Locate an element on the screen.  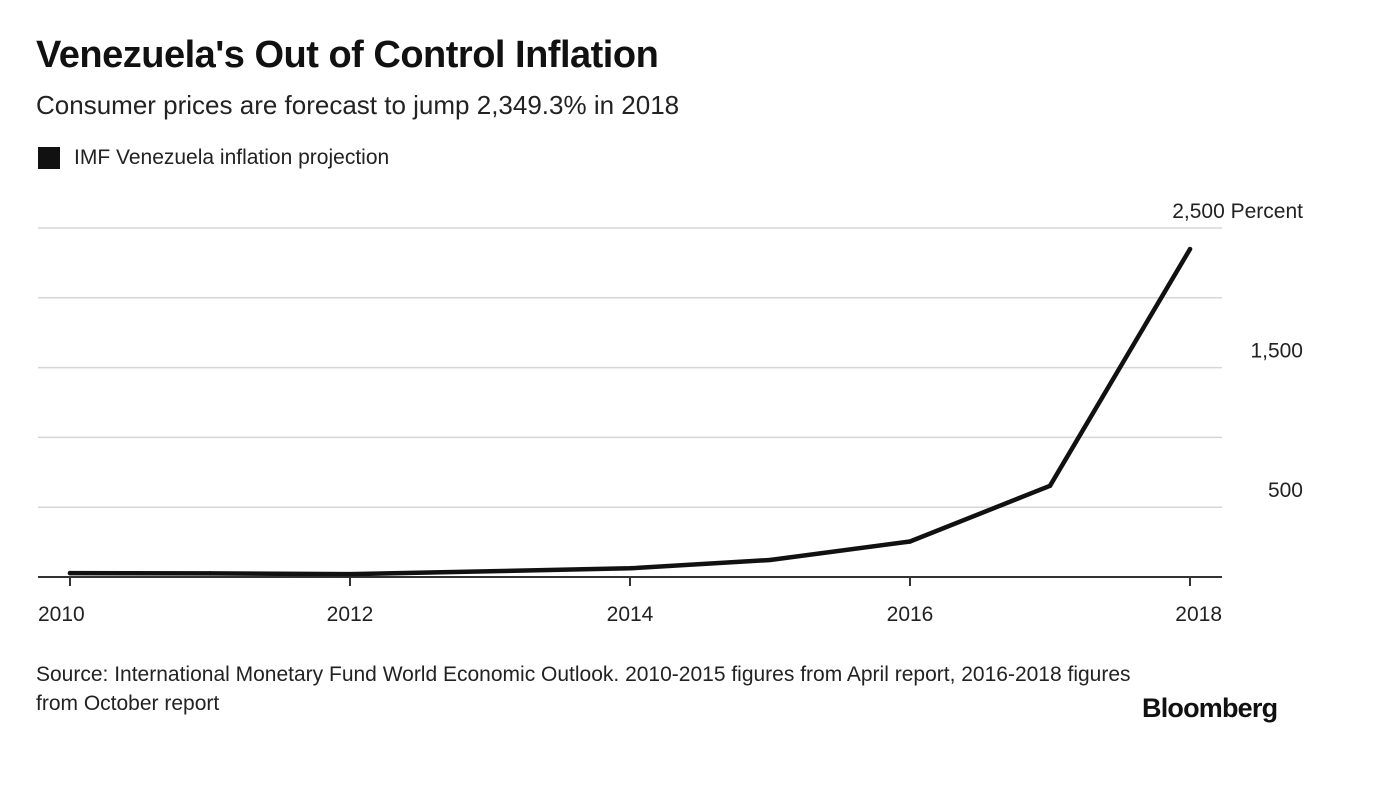
data-point-2010 is located at coordinates (70, 573).